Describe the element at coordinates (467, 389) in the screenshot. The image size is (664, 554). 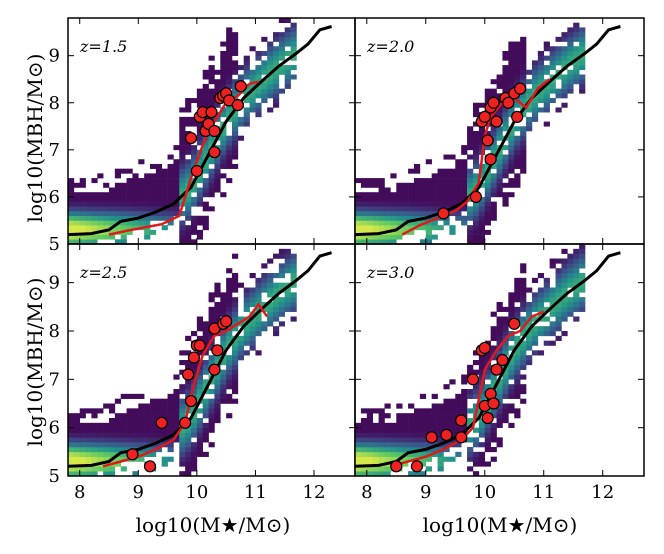
I see `median-red-line` at that location.